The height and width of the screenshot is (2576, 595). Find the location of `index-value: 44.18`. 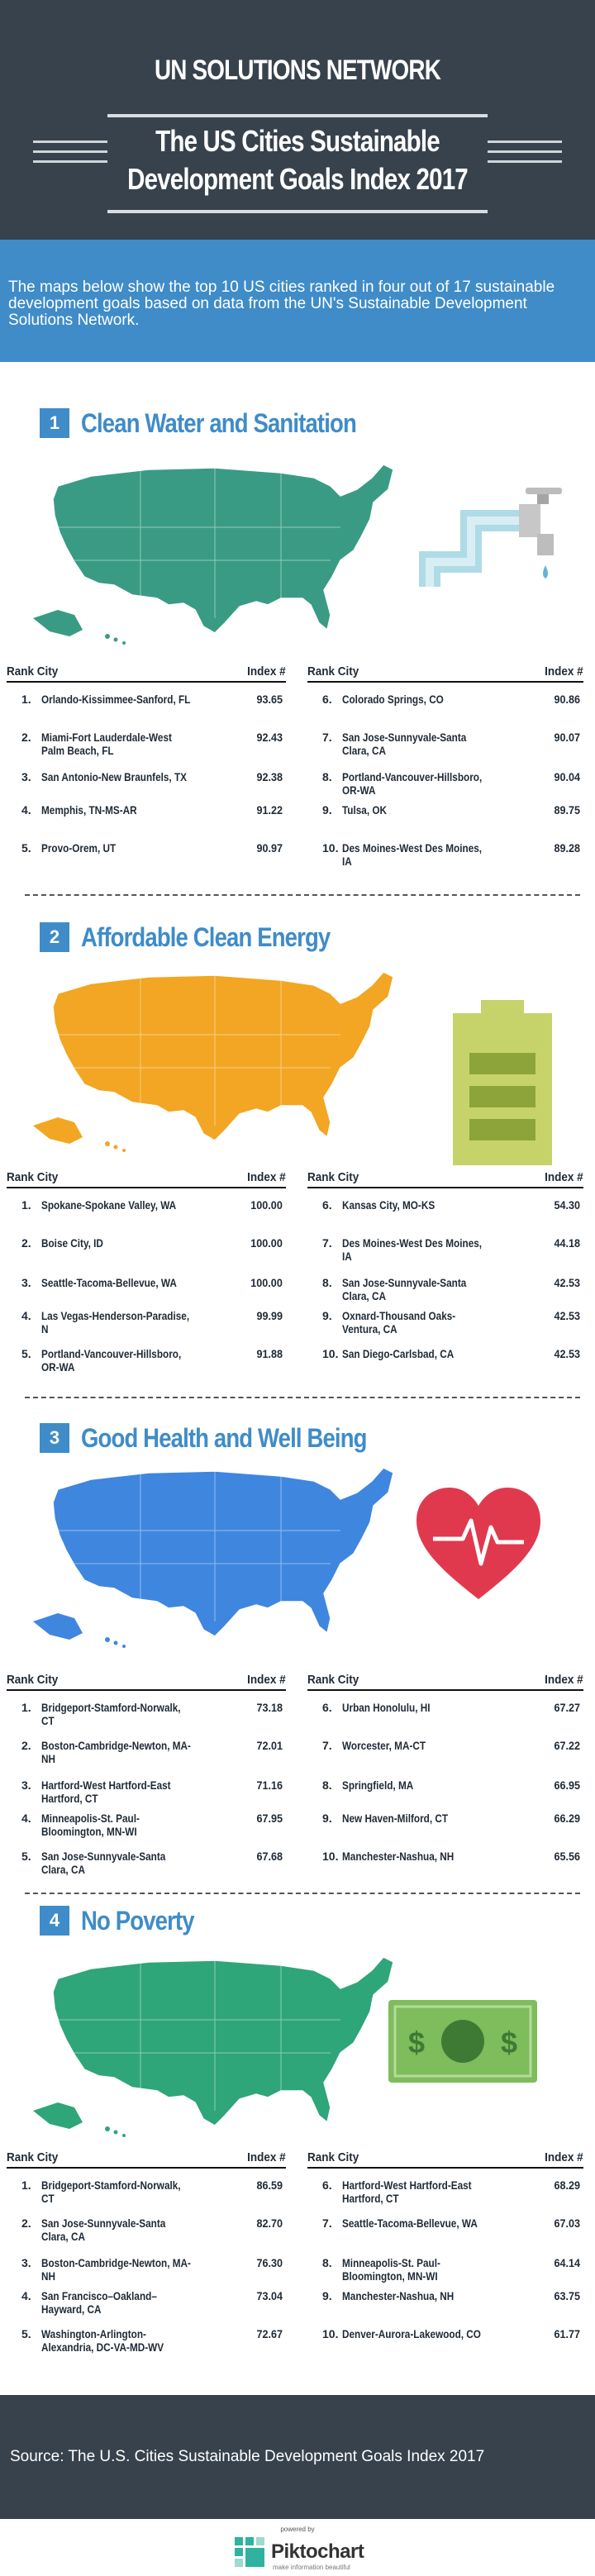

index-value: 44.18 is located at coordinates (567, 1243).